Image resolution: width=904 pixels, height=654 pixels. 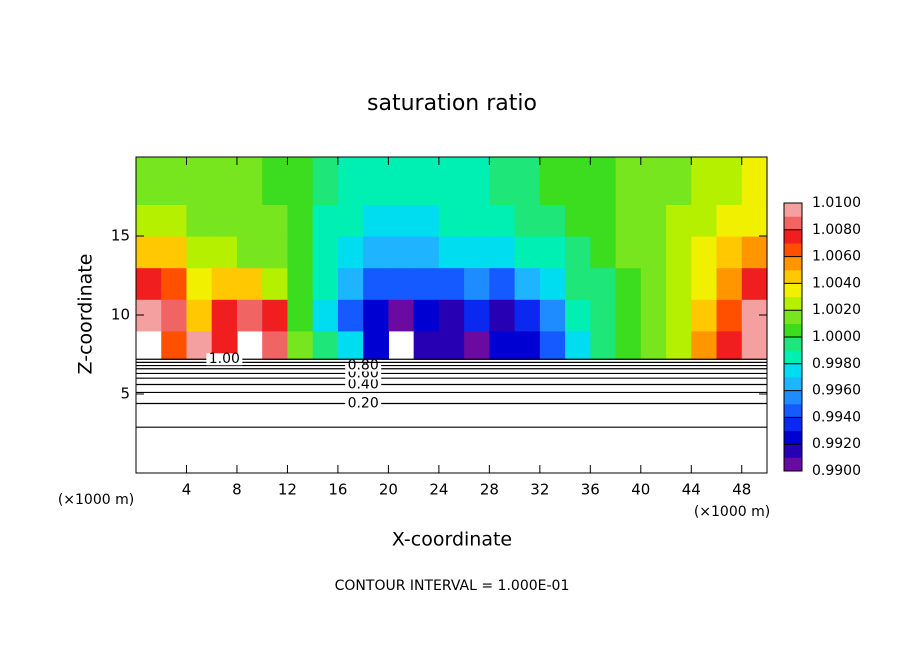 I want to click on x-unit-label: (×1000 m), so click(x=732, y=512).